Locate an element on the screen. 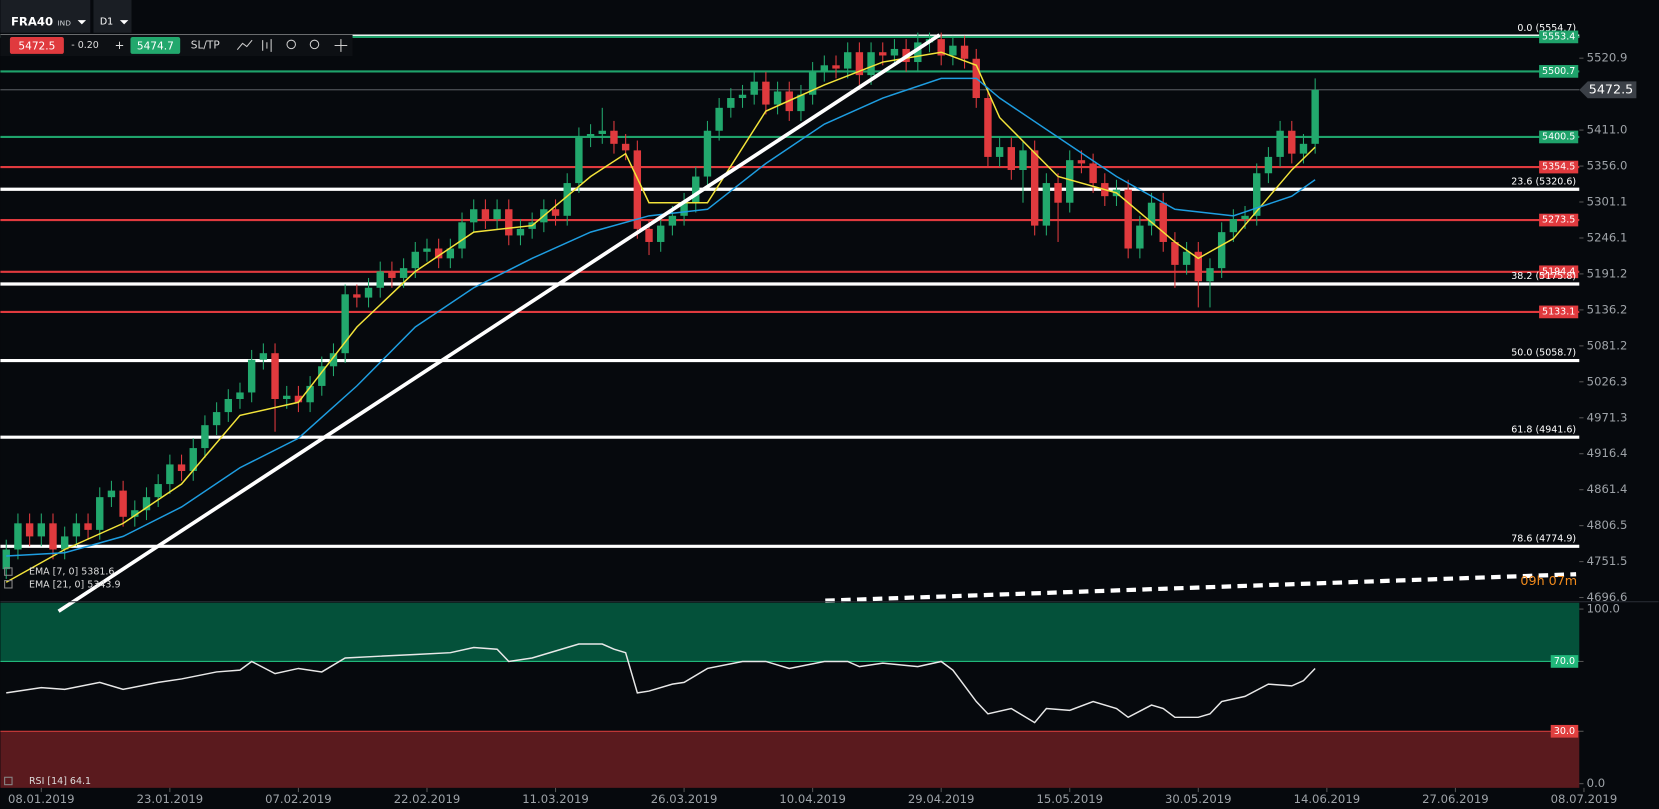  last-price-tag is located at coordinates (1608, 90).